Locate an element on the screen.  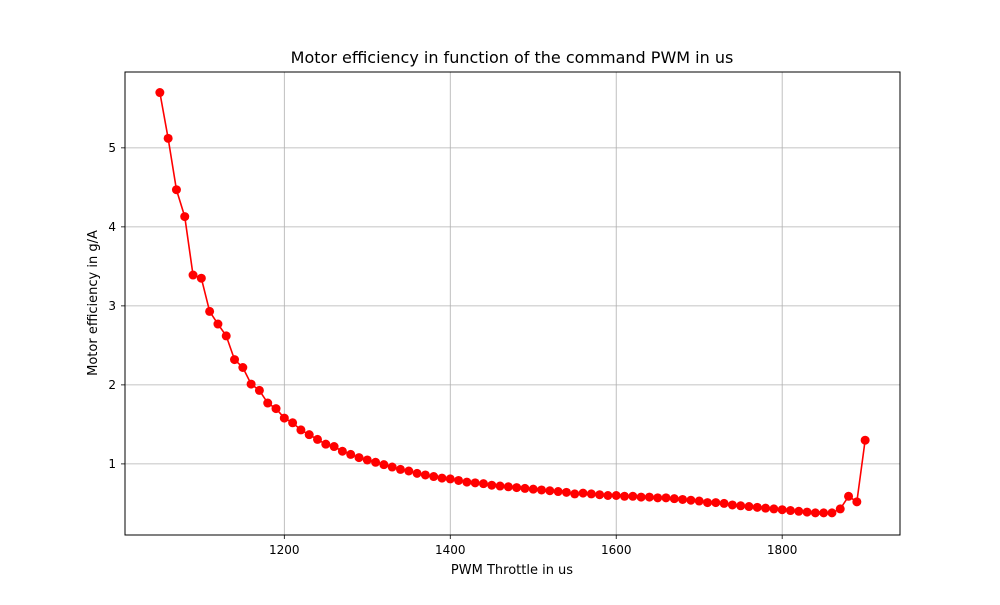
y-tick-label: 1 is located at coordinates (112, 464).